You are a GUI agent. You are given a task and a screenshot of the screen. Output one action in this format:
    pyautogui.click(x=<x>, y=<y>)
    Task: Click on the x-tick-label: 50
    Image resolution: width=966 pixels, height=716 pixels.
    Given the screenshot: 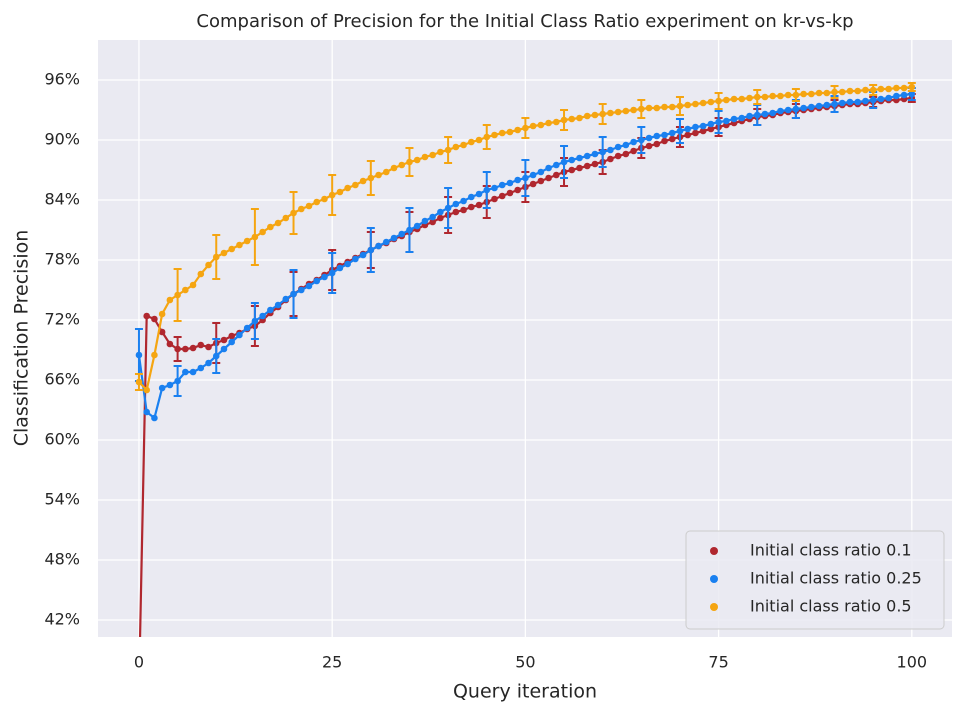 What is the action you would take?
    pyautogui.click(x=525, y=662)
    